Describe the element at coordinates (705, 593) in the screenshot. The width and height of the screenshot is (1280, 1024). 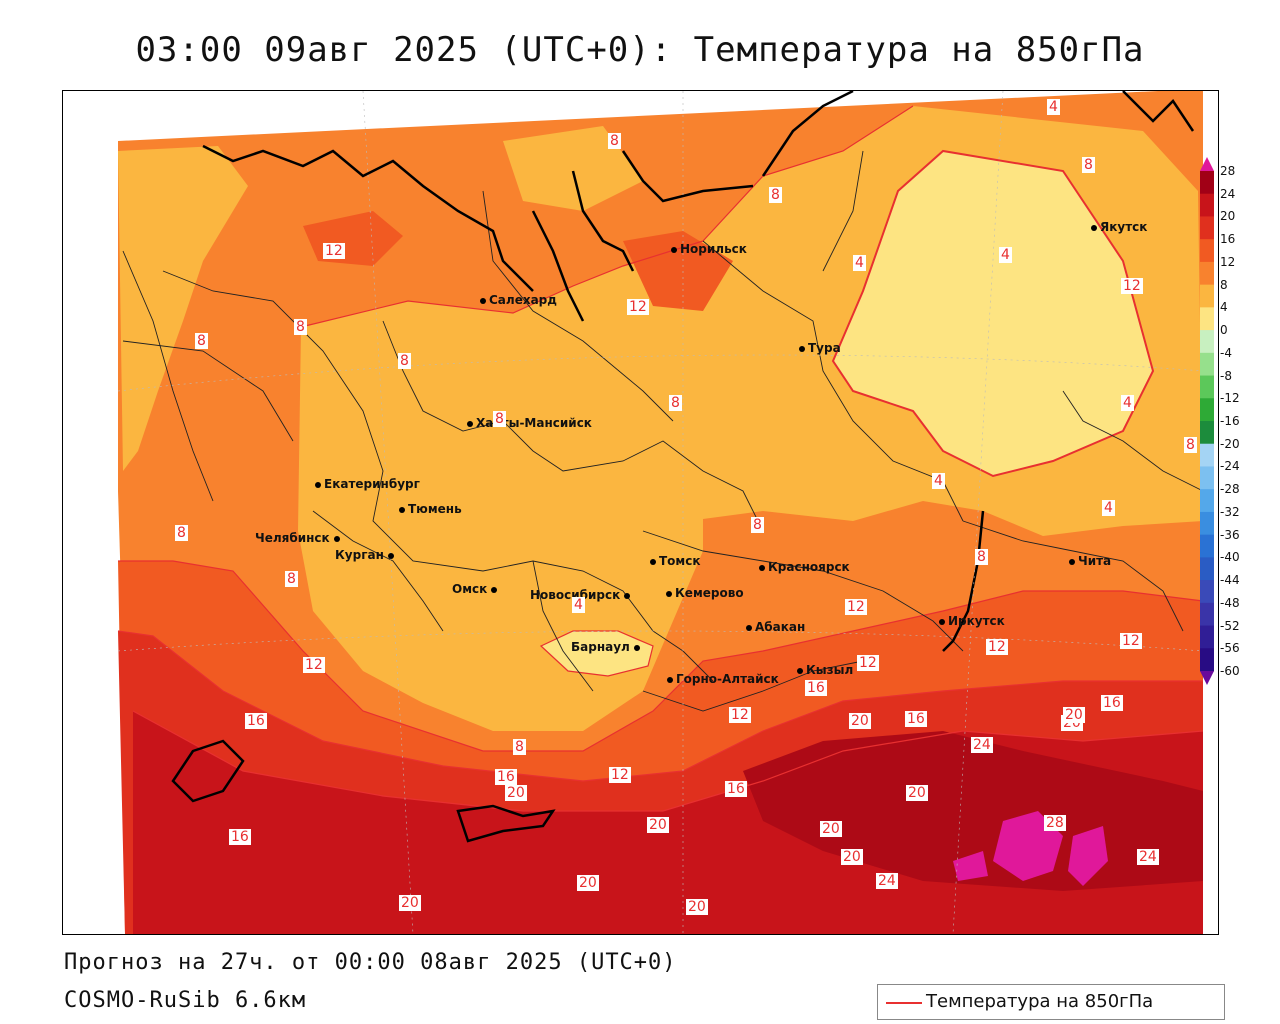
I see `city-kemerovo: Кемерово` at that location.